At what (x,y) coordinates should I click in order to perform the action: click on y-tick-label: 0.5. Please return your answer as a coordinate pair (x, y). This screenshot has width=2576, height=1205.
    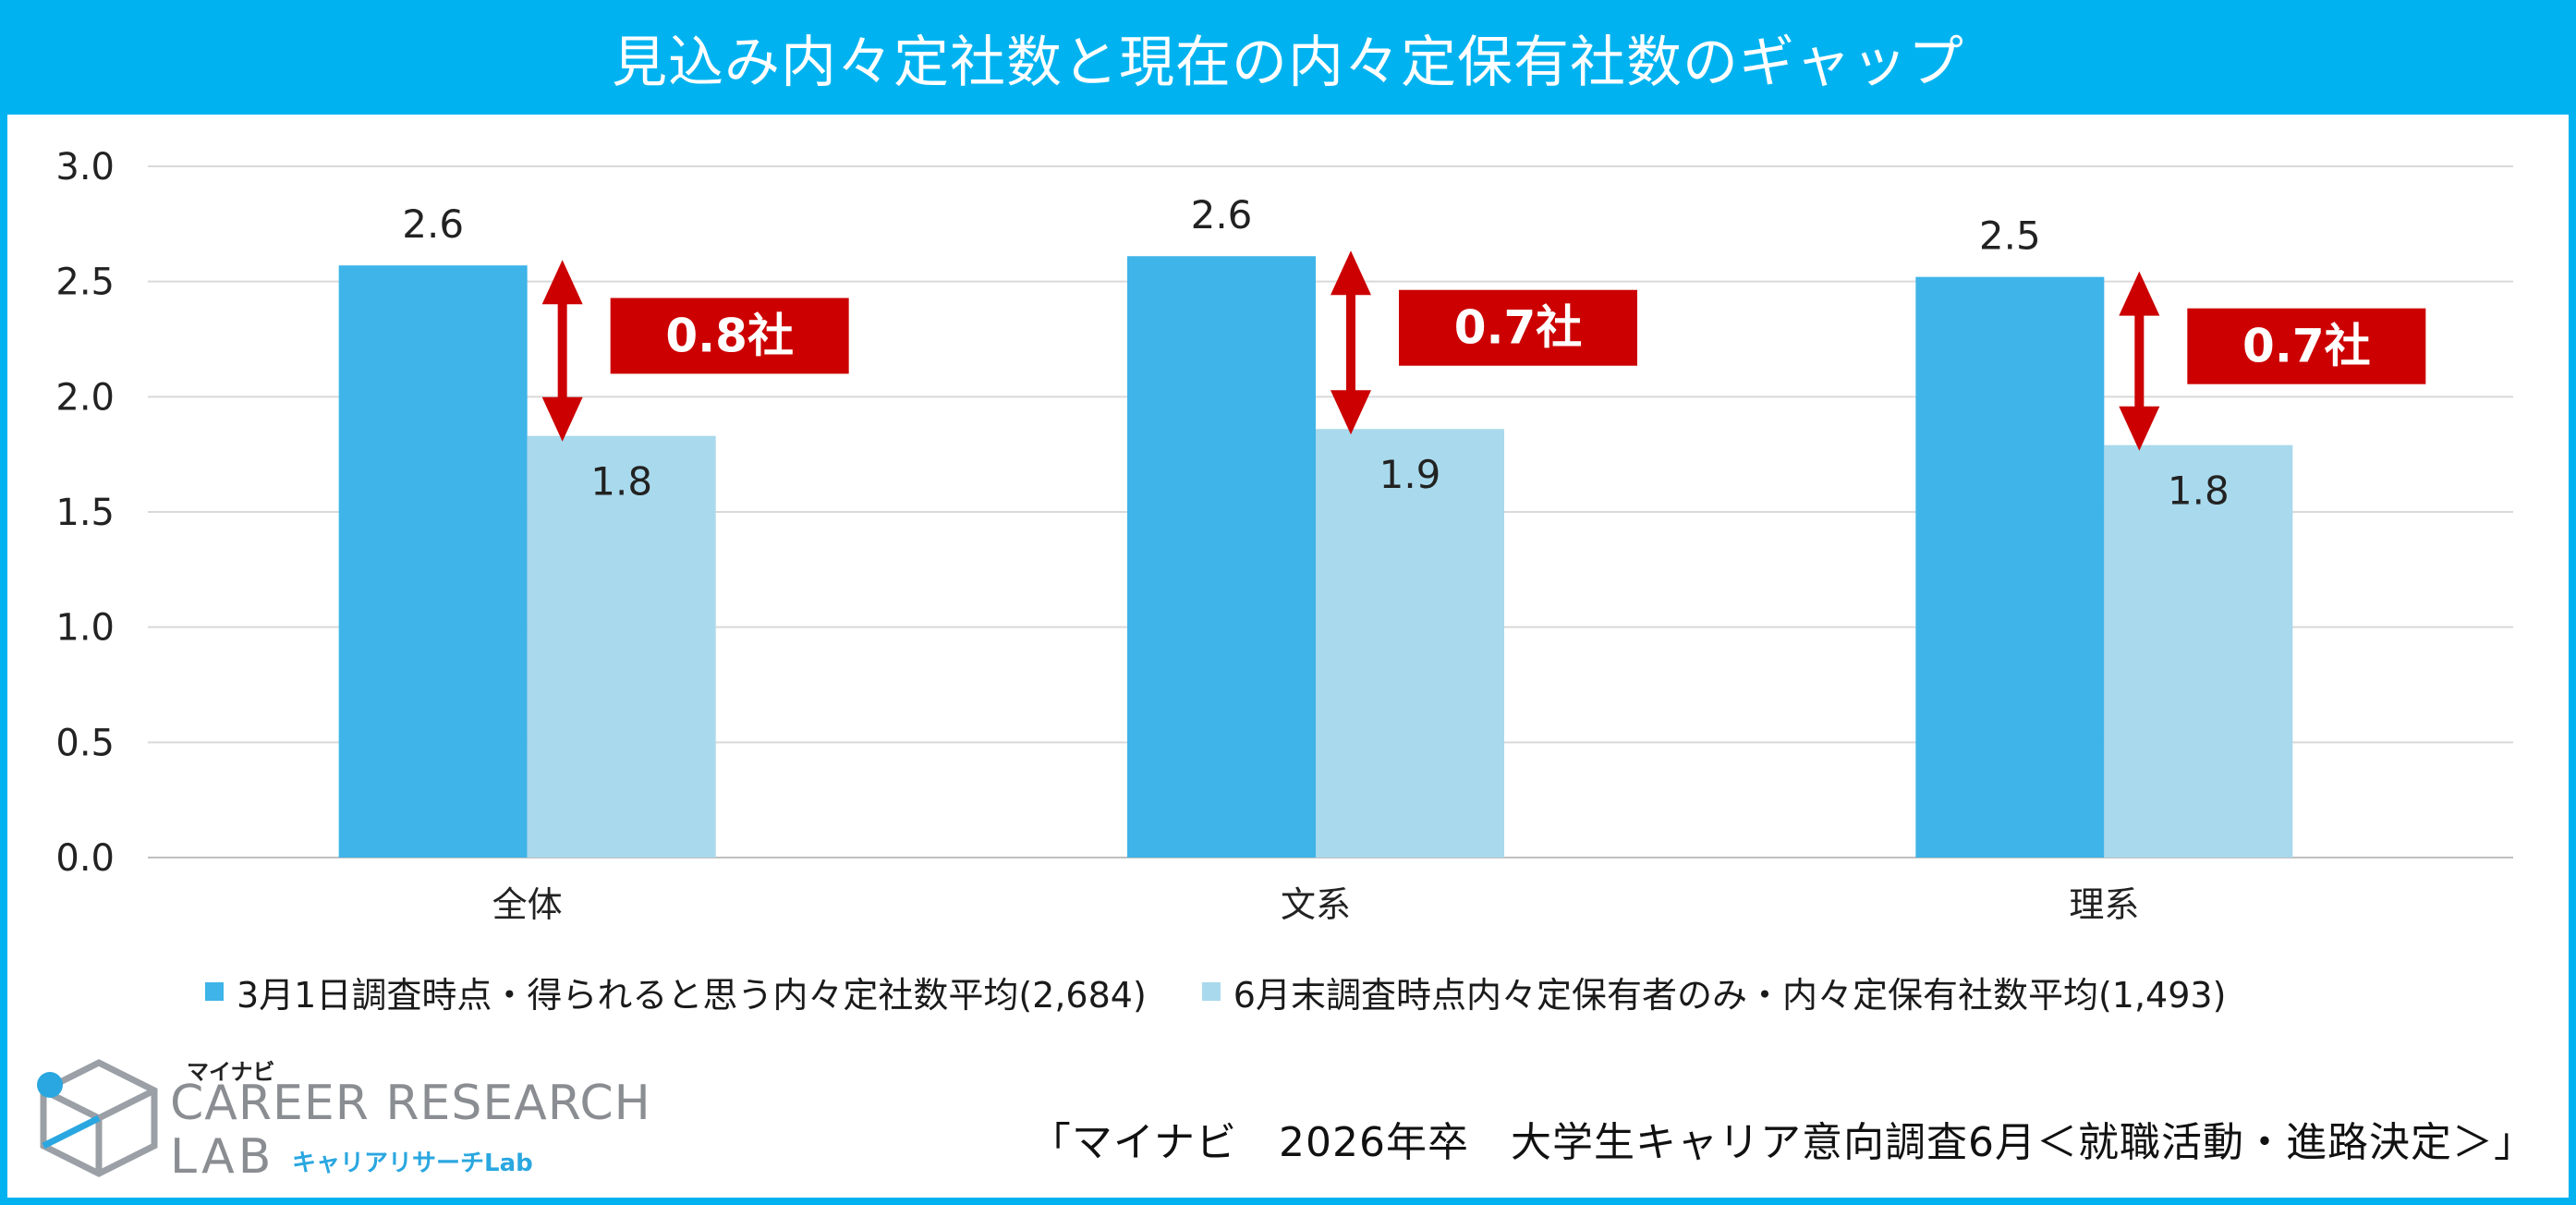
    Looking at the image, I should click on (85, 743).